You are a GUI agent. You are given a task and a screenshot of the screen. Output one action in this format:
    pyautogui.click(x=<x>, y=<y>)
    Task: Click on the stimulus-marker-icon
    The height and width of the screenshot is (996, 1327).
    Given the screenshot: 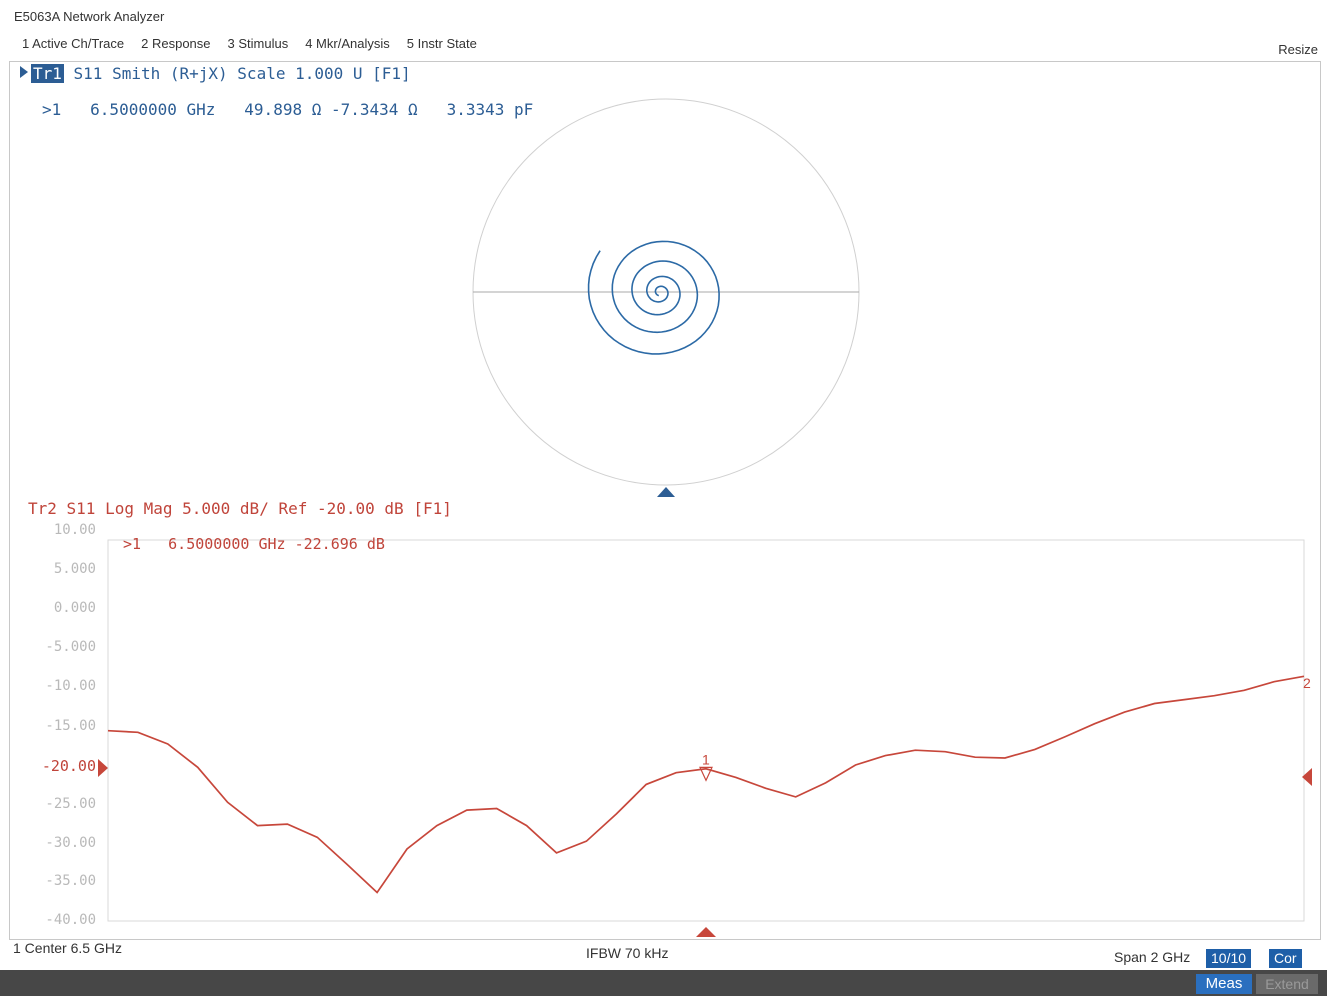 What is the action you would take?
    pyautogui.click(x=706, y=932)
    